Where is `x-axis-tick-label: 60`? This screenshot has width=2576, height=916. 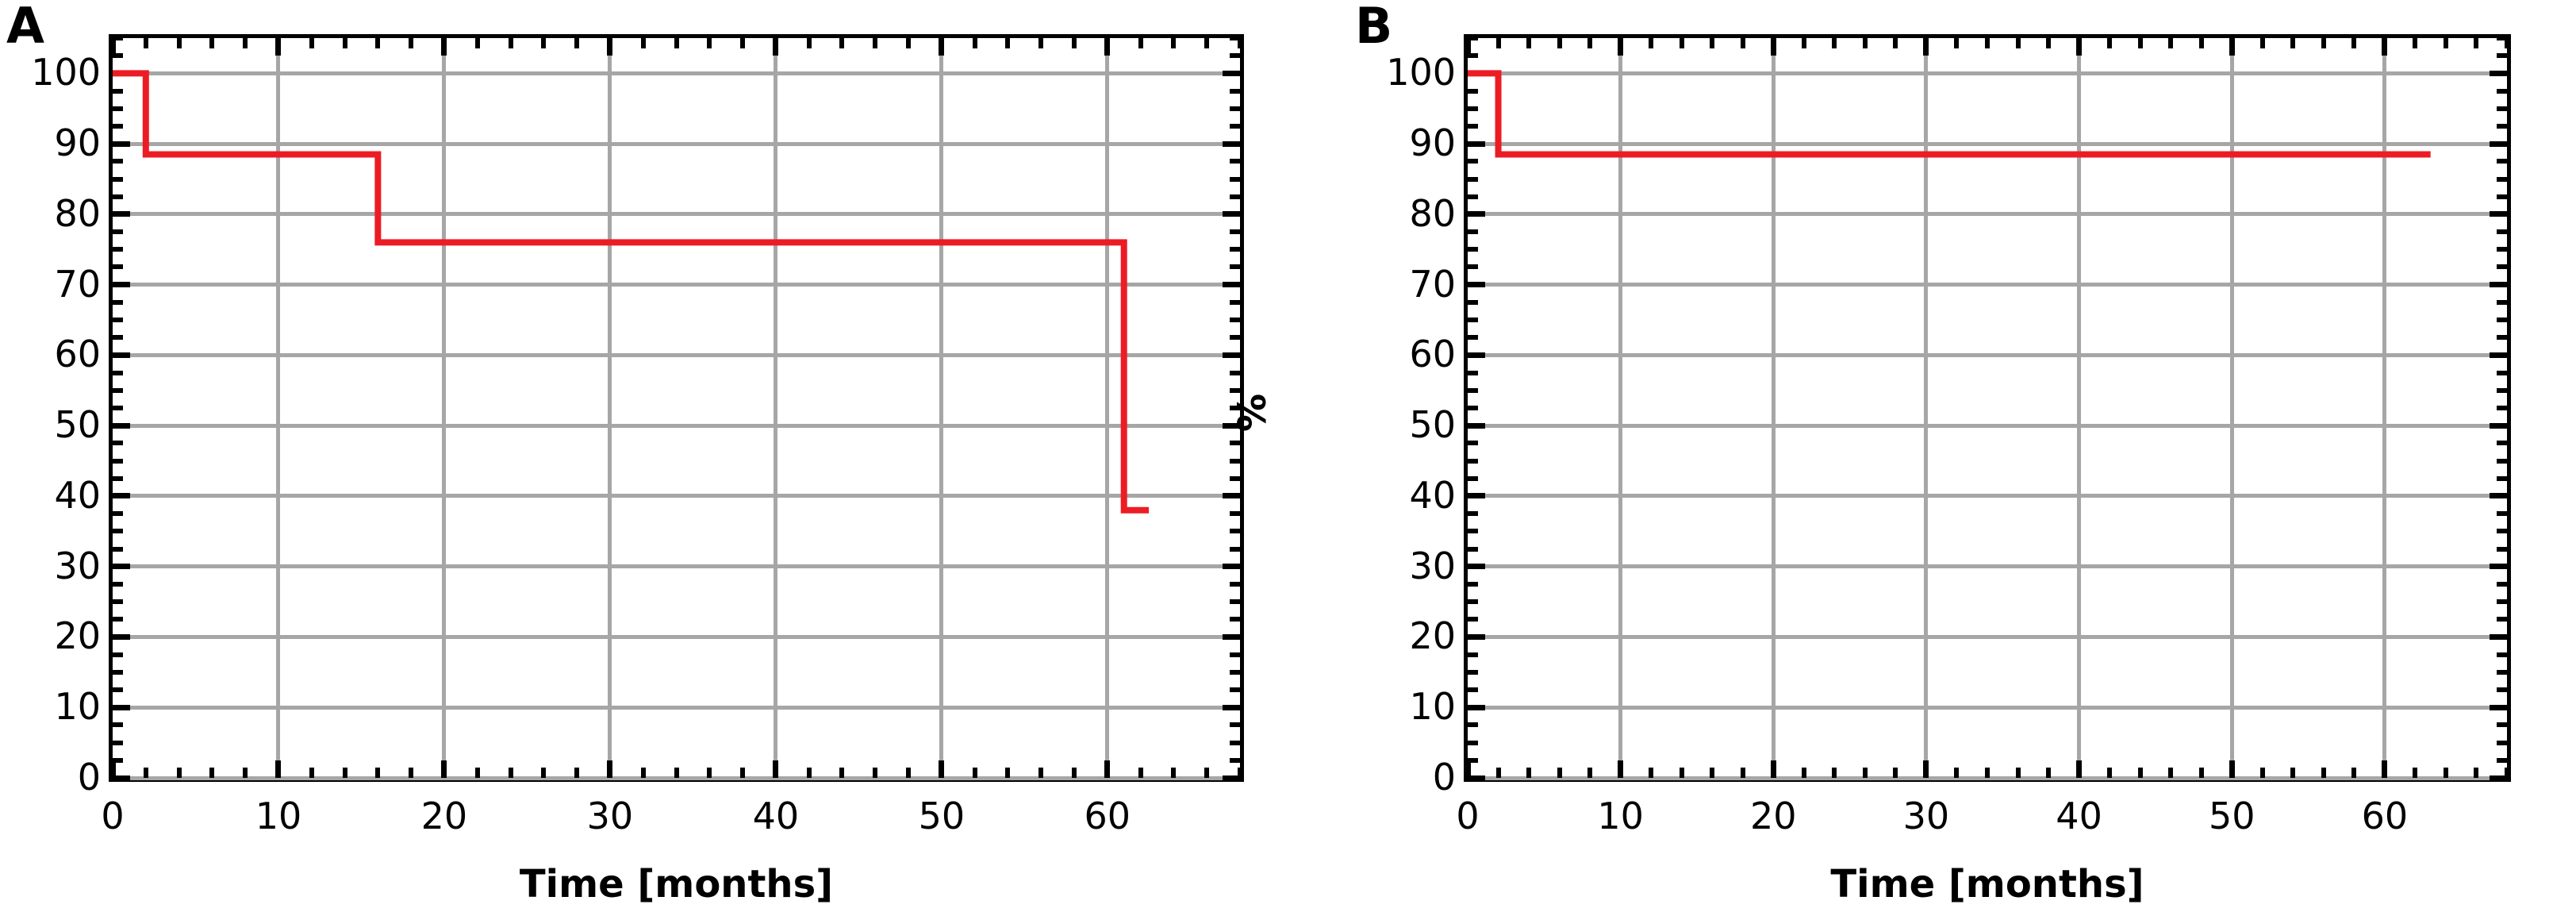
x-axis-tick-label: 60 is located at coordinates (2385, 816).